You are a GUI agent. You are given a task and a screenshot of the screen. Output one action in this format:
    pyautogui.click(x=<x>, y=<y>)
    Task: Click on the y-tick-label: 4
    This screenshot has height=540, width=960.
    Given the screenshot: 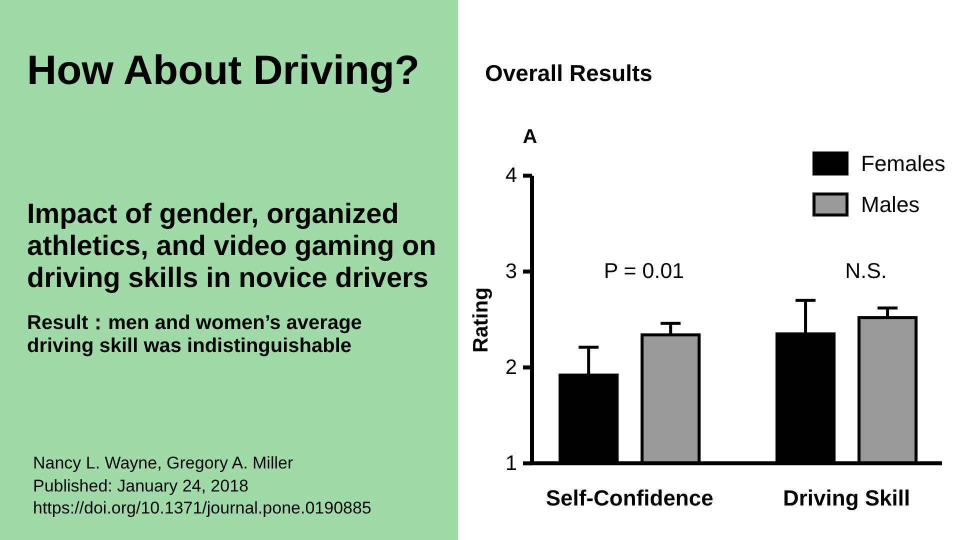 What is the action you would take?
    pyautogui.click(x=511, y=176)
    